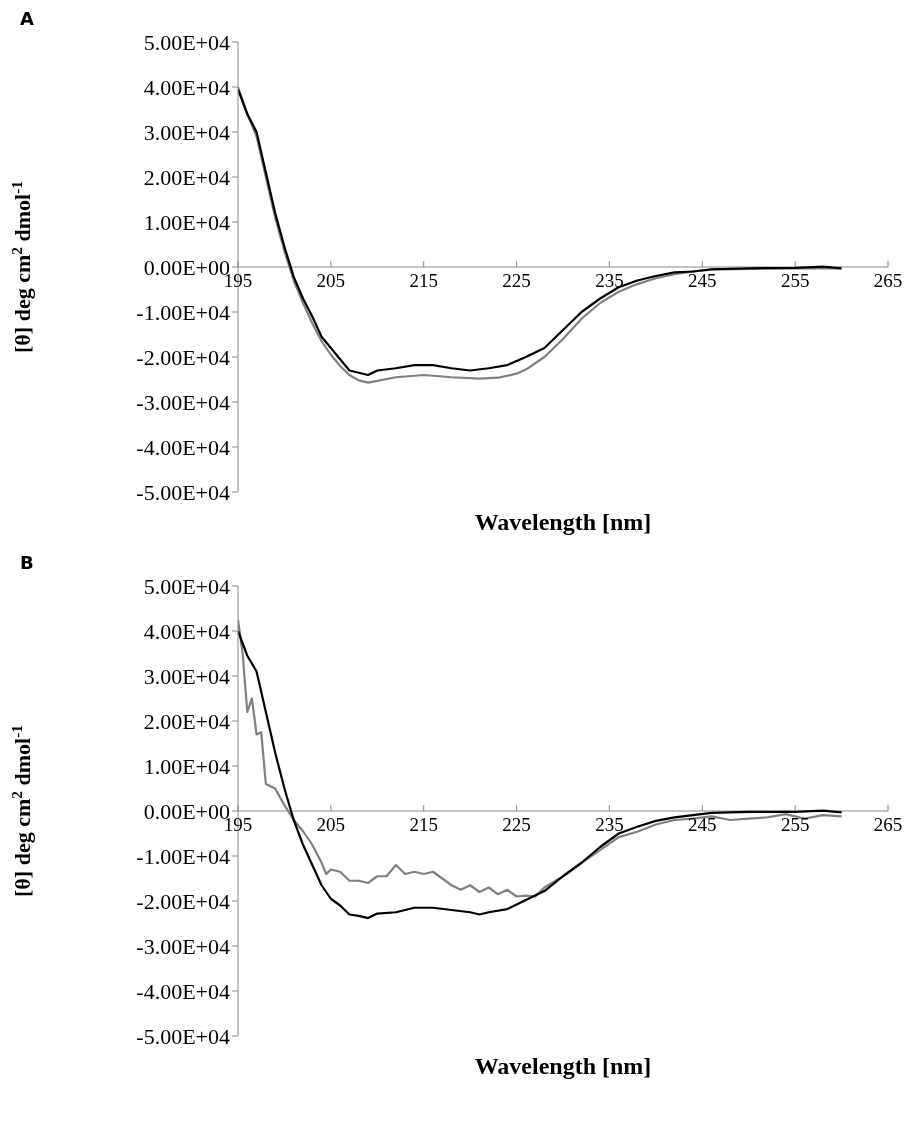  I want to click on text: B, so click(27, 562).